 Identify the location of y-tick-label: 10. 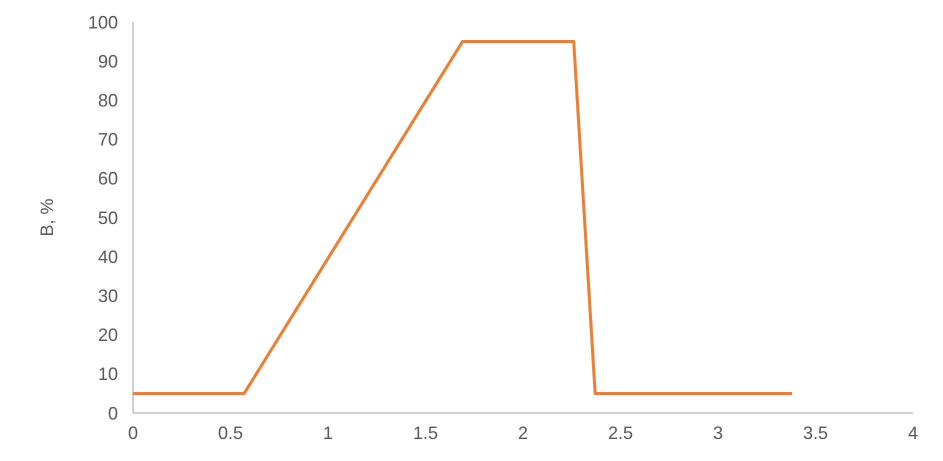
(108, 374).